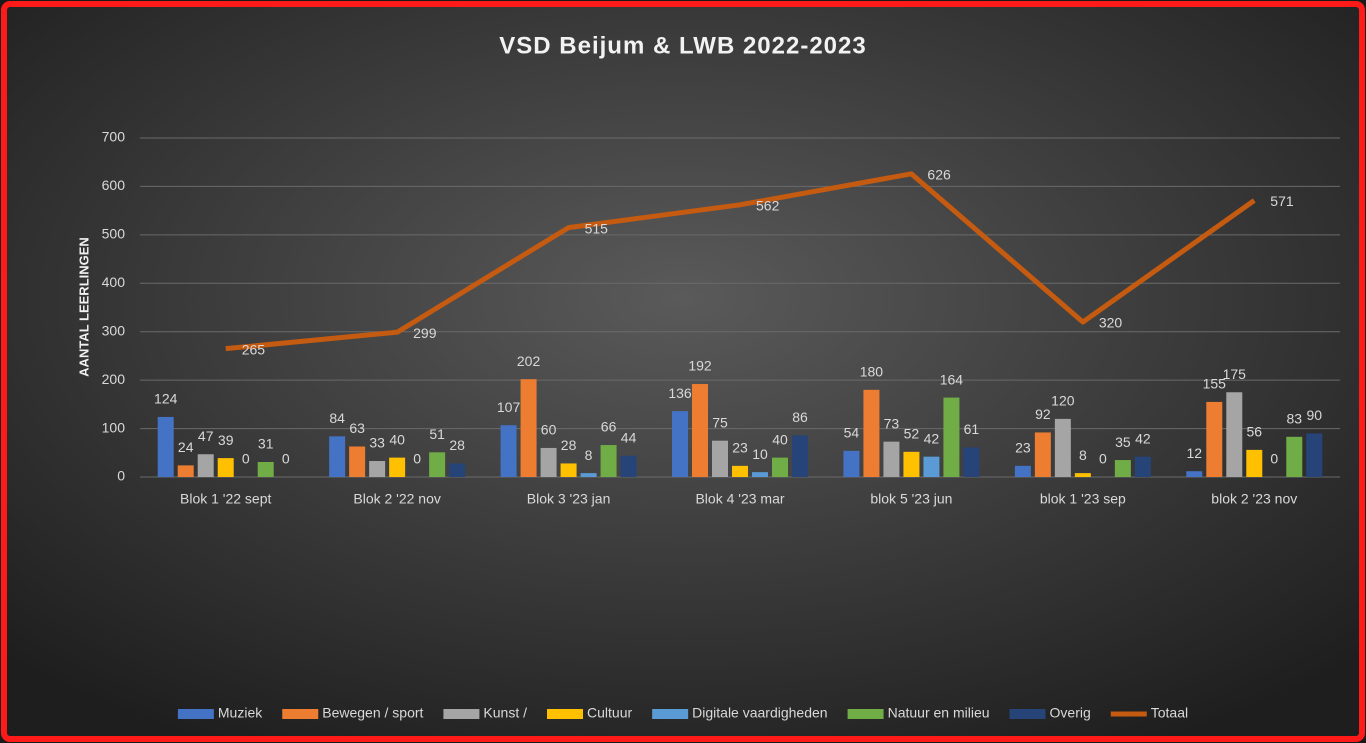  Describe the element at coordinates (1194, 453) in the screenshot. I see `data-label: 12` at that location.